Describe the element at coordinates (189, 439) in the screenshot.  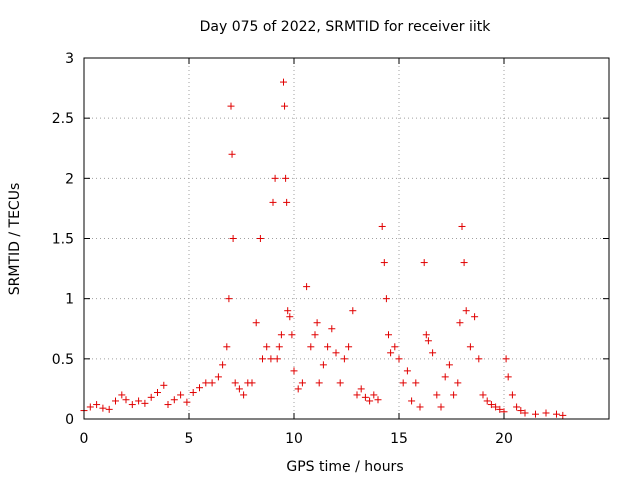
I see `x-tick-label: 5` at that location.